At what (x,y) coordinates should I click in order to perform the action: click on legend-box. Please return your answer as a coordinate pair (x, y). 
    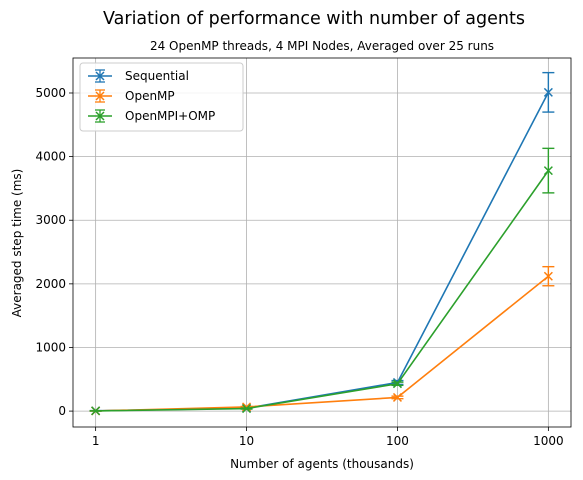
    Looking at the image, I should click on (161, 97).